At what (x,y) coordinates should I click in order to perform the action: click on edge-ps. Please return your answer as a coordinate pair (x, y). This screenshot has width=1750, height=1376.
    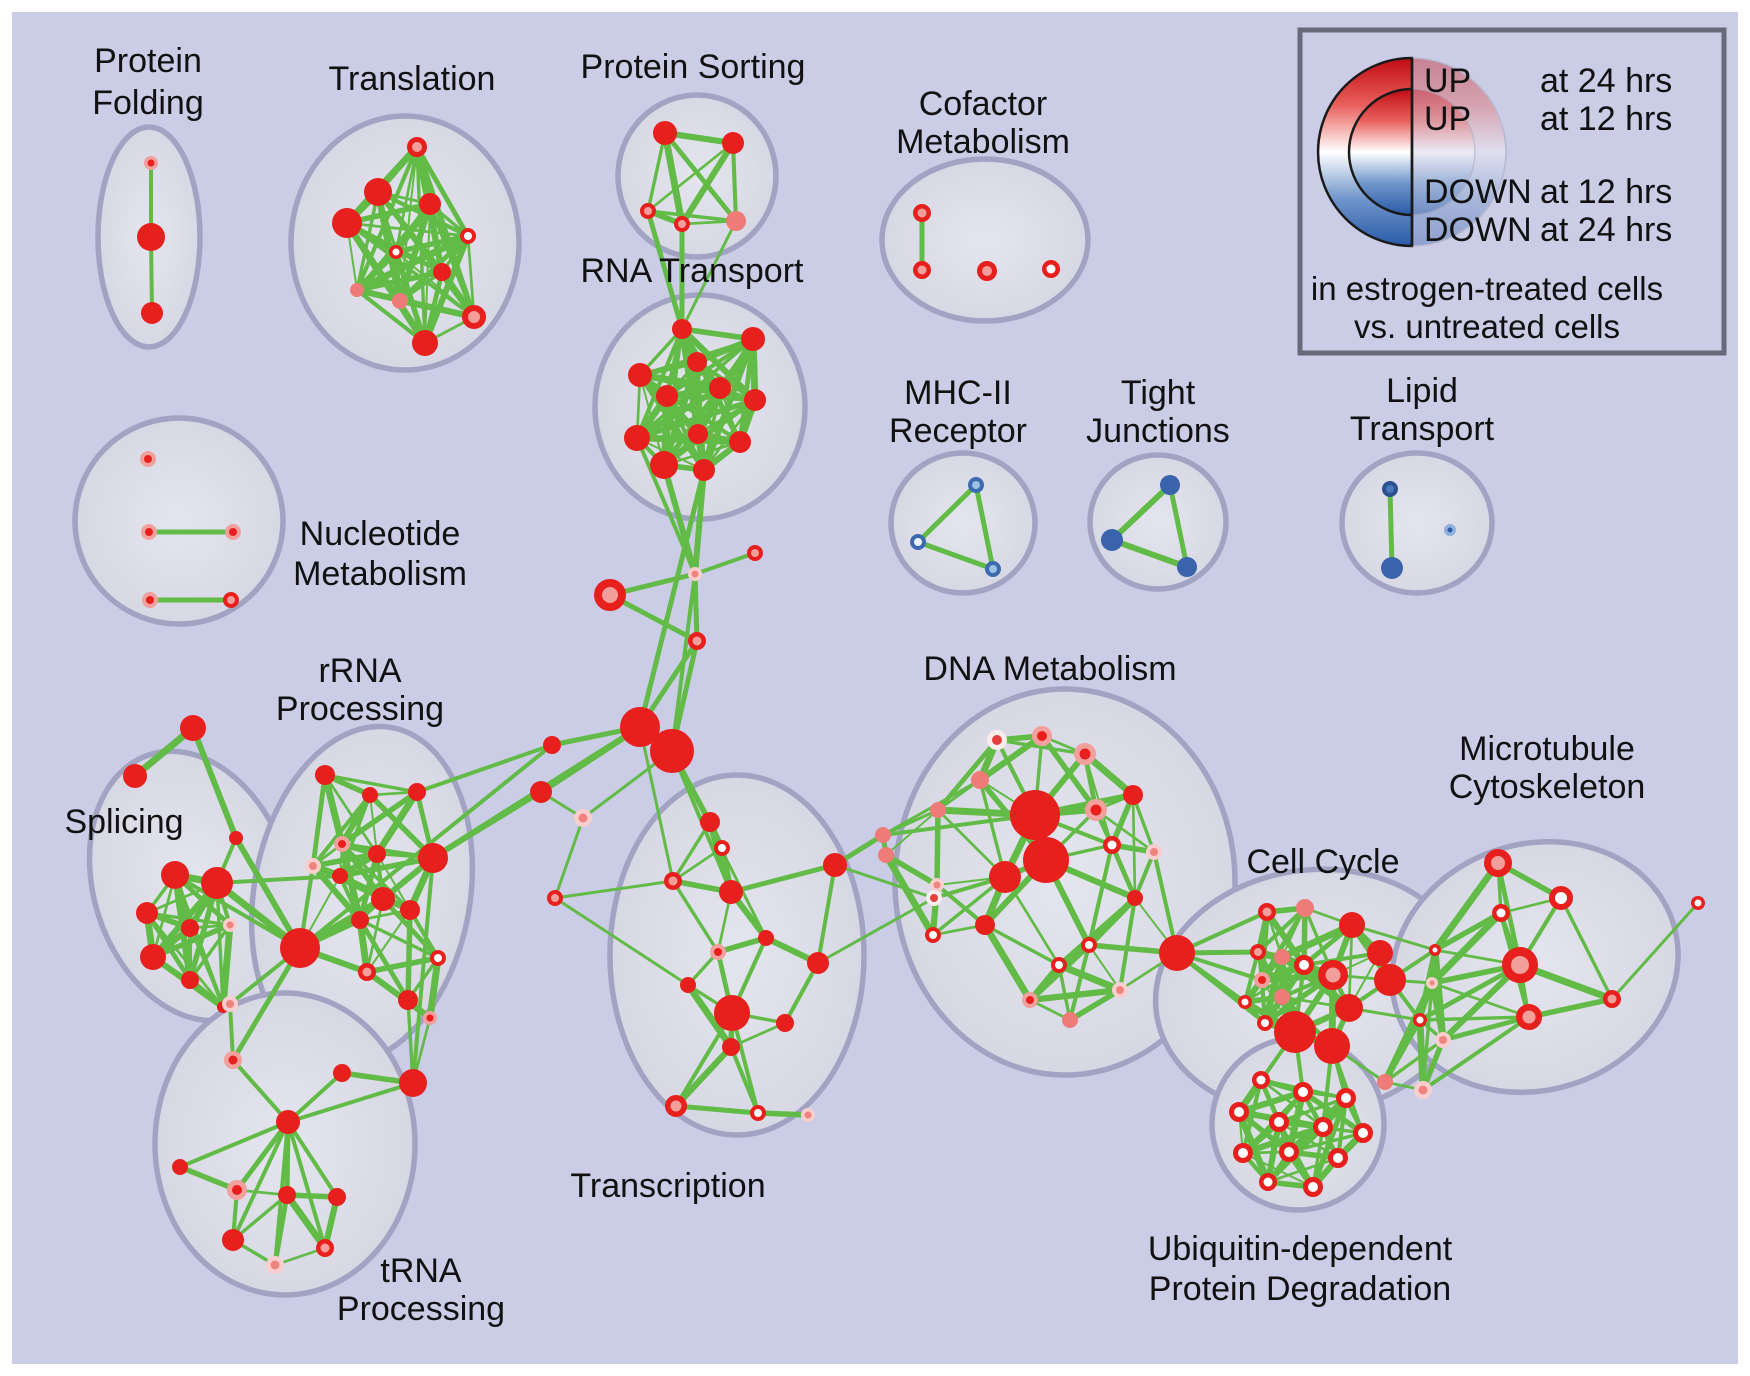
    Looking at the image, I should click on (707, 183).